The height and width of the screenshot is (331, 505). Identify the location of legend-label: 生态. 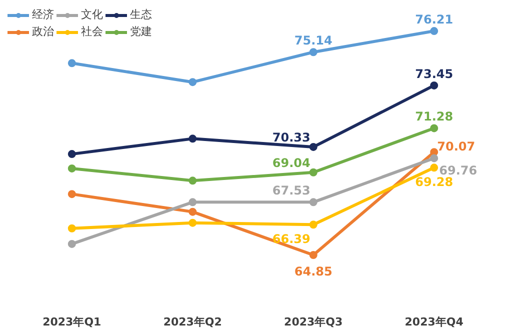
(141, 14).